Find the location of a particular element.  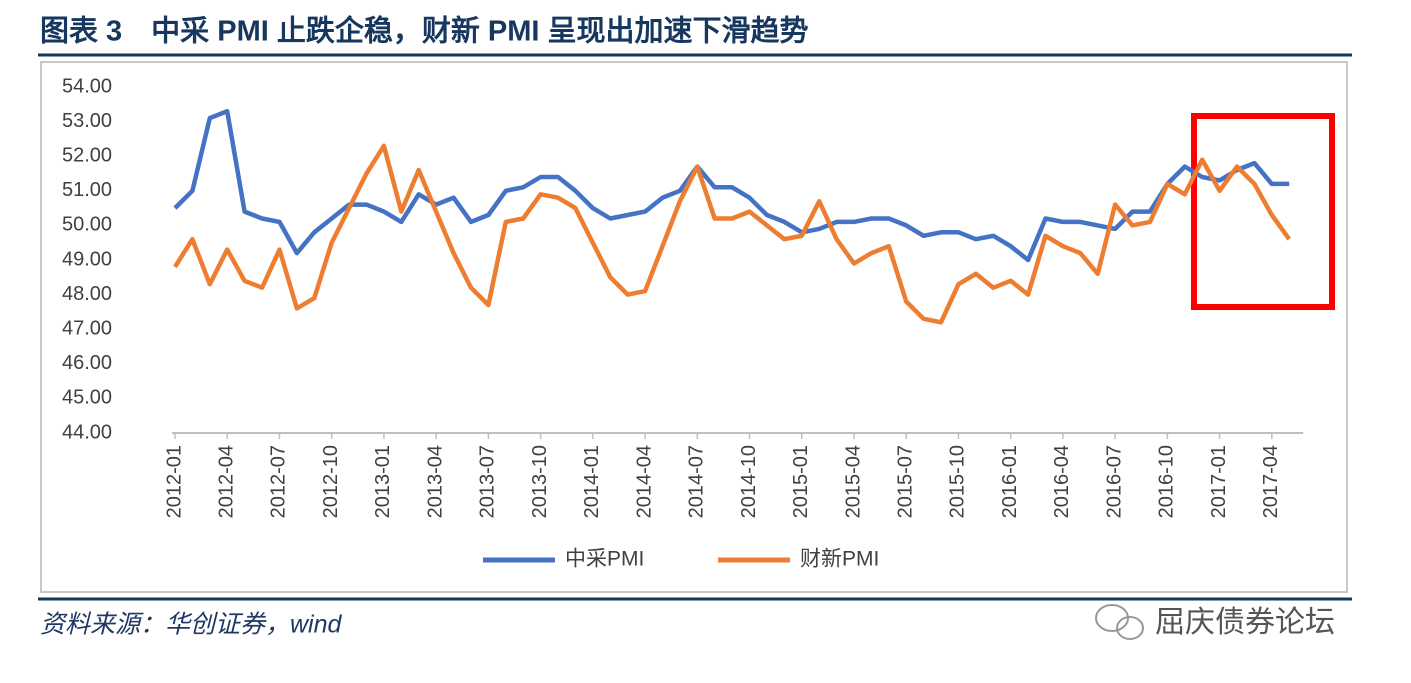

x-tick-label: 2013-01 is located at coordinates (383, 481).